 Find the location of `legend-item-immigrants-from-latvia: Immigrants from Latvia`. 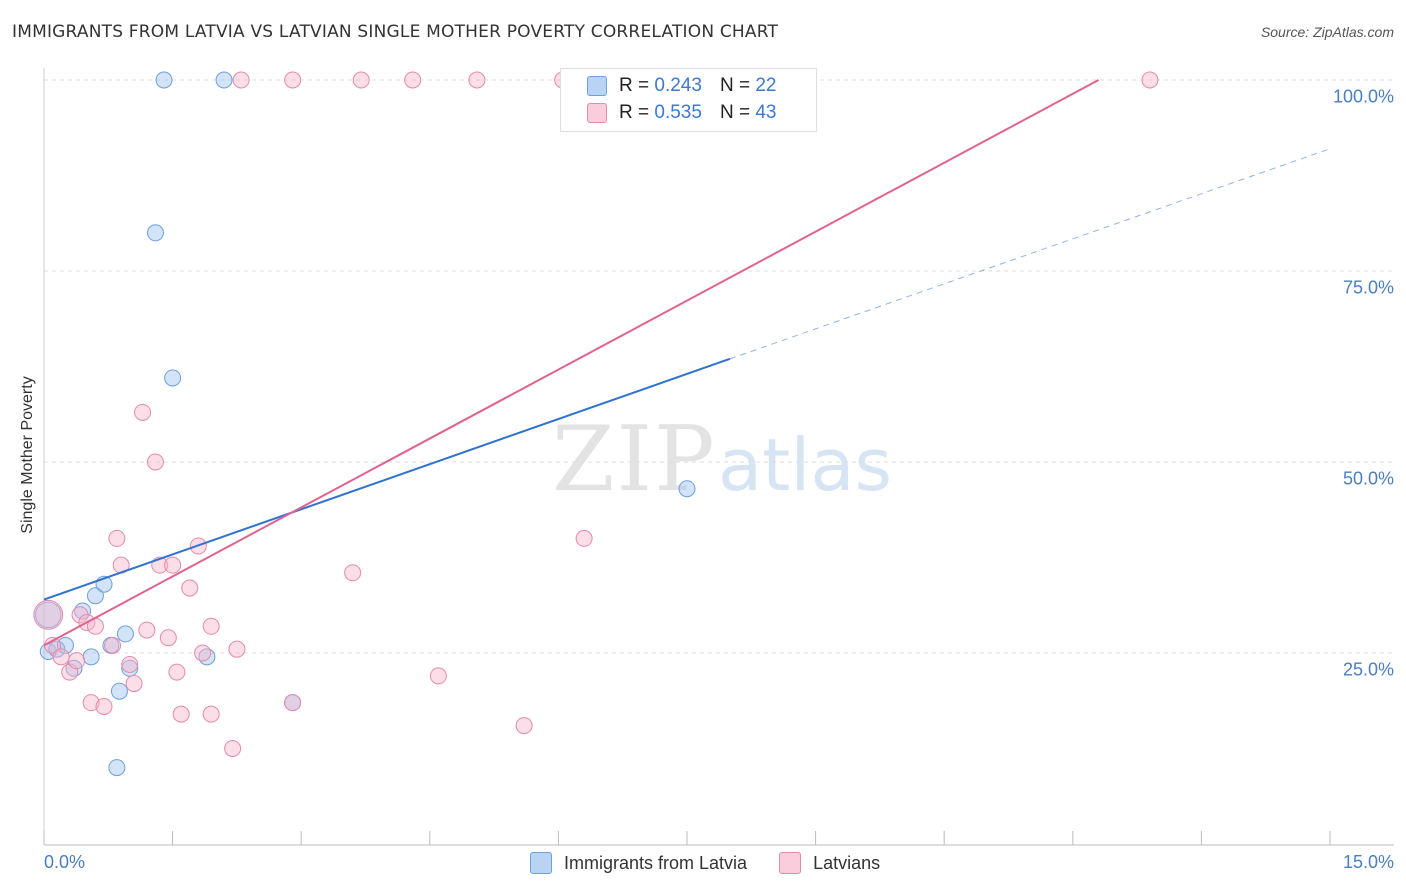

legend-item-immigrants-from-latvia: Immigrants from Latvia is located at coordinates (638, 863).